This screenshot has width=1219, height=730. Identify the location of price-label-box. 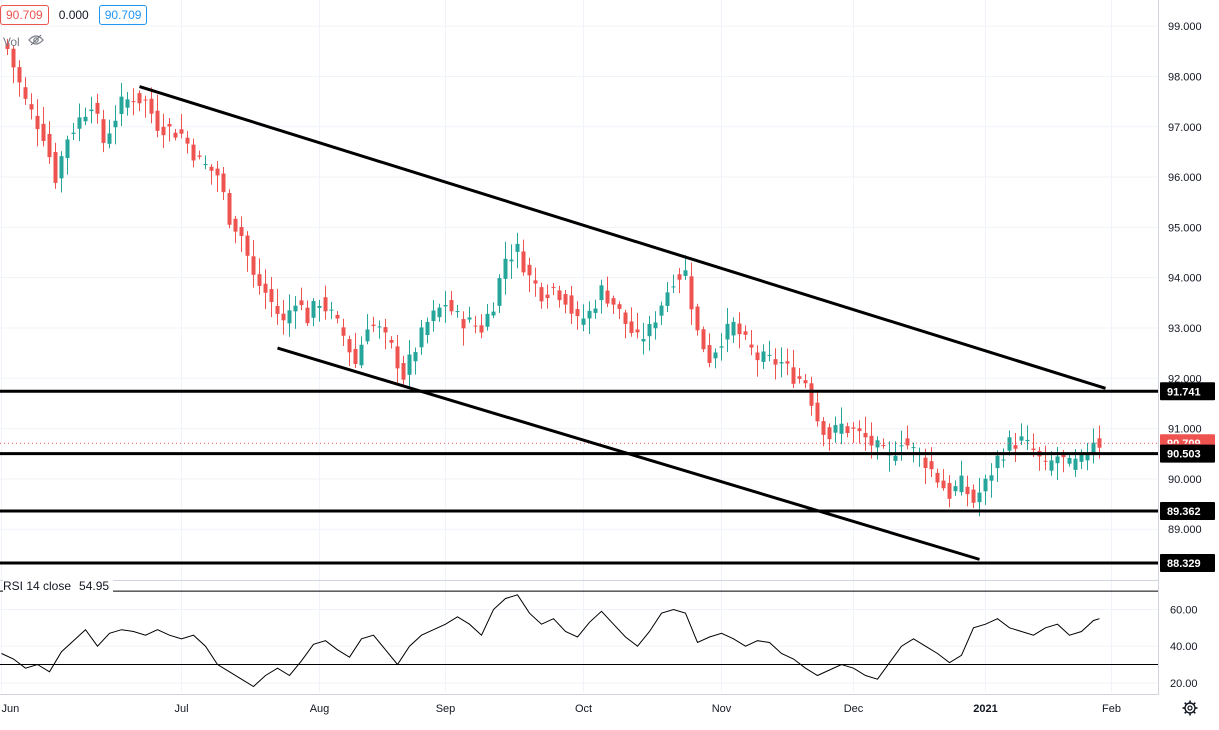
(1187, 391).